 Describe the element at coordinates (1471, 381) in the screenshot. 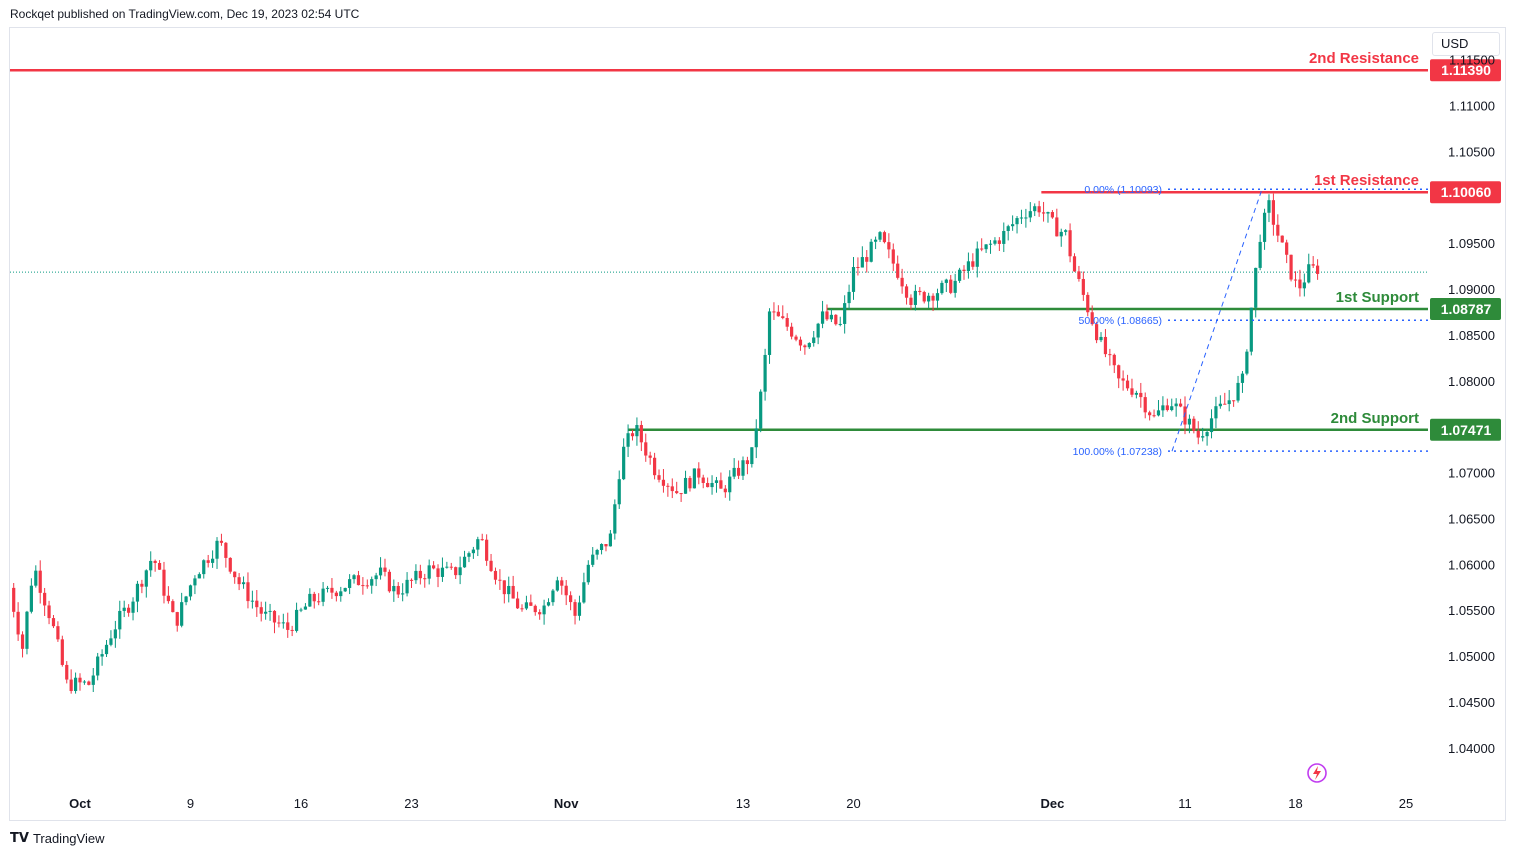

I see `y-tick-label: 1.08000` at that location.